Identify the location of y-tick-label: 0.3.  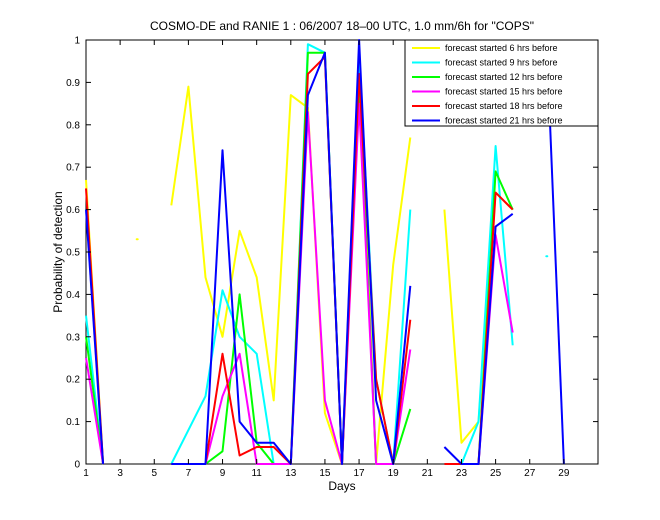
(73, 337).